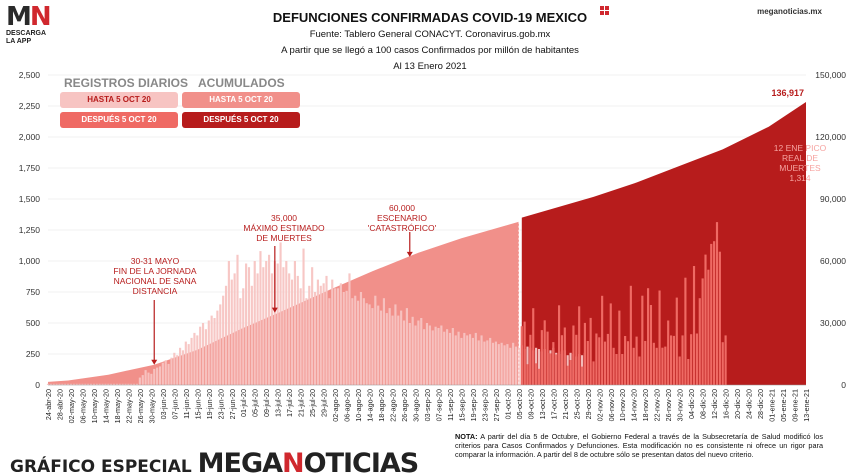 Image resolution: width=852 pixels, height=474 pixels. Describe the element at coordinates (393, 405) in the screenshot. I see `x-tick-label: 22-ago-20` at that location.